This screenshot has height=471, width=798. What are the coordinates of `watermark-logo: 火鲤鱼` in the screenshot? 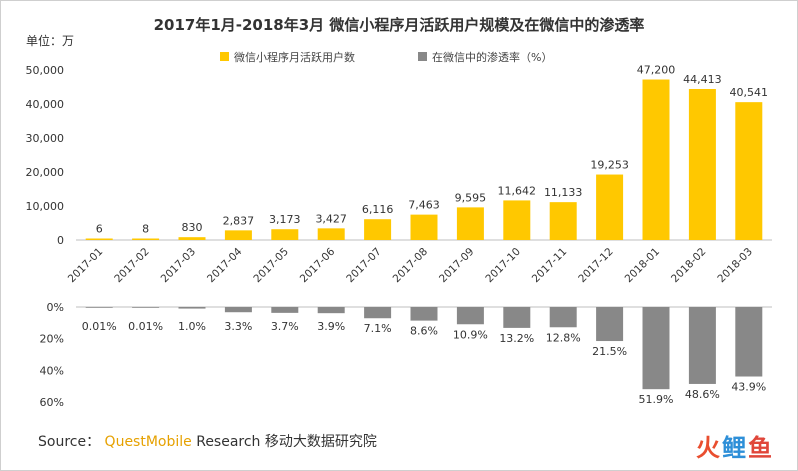 It's located at (735, 445).